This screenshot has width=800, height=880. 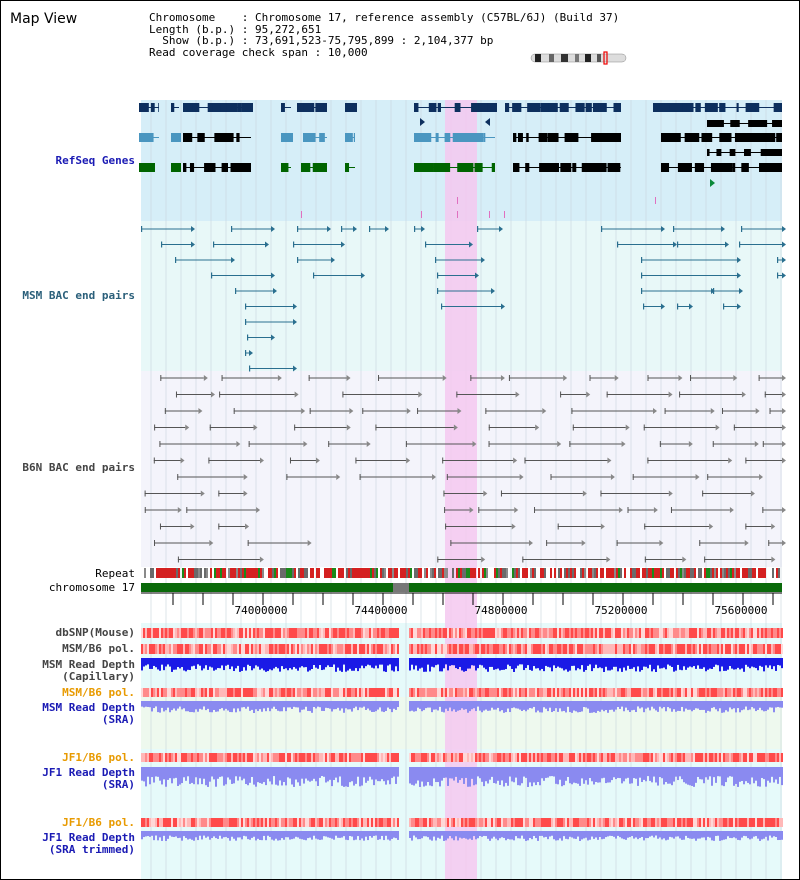 What do you see at coordinates (44, 19) in the screenshot?
I see `page-title: Map View` at bounding box center [44, 19].